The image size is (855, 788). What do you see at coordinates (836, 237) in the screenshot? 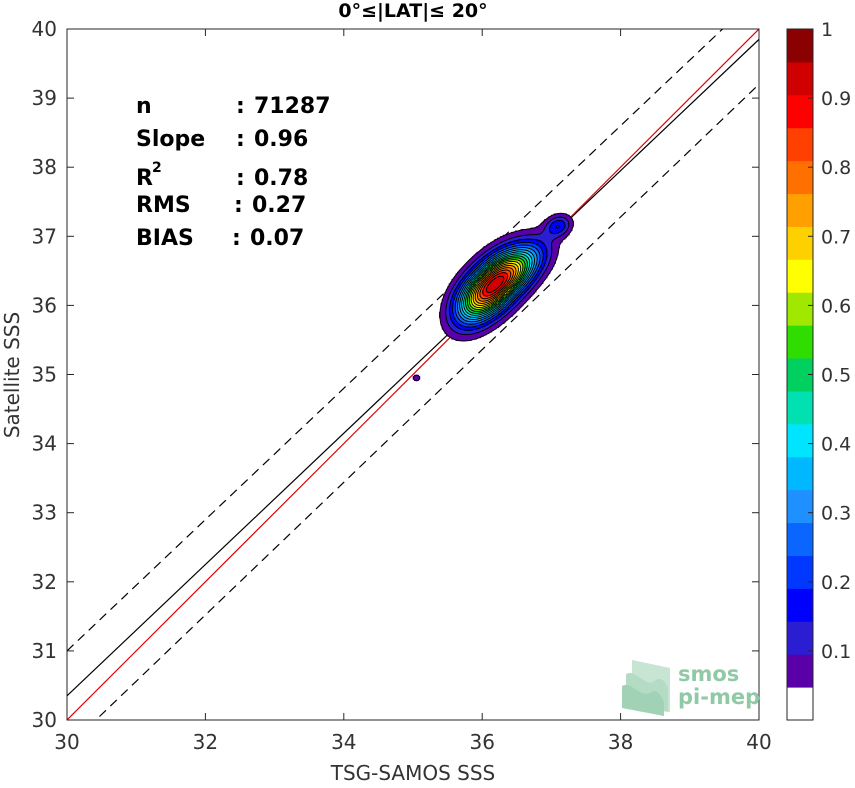
I see `colorbar-tick-label: 0.7` at bounding box center [836, 237].